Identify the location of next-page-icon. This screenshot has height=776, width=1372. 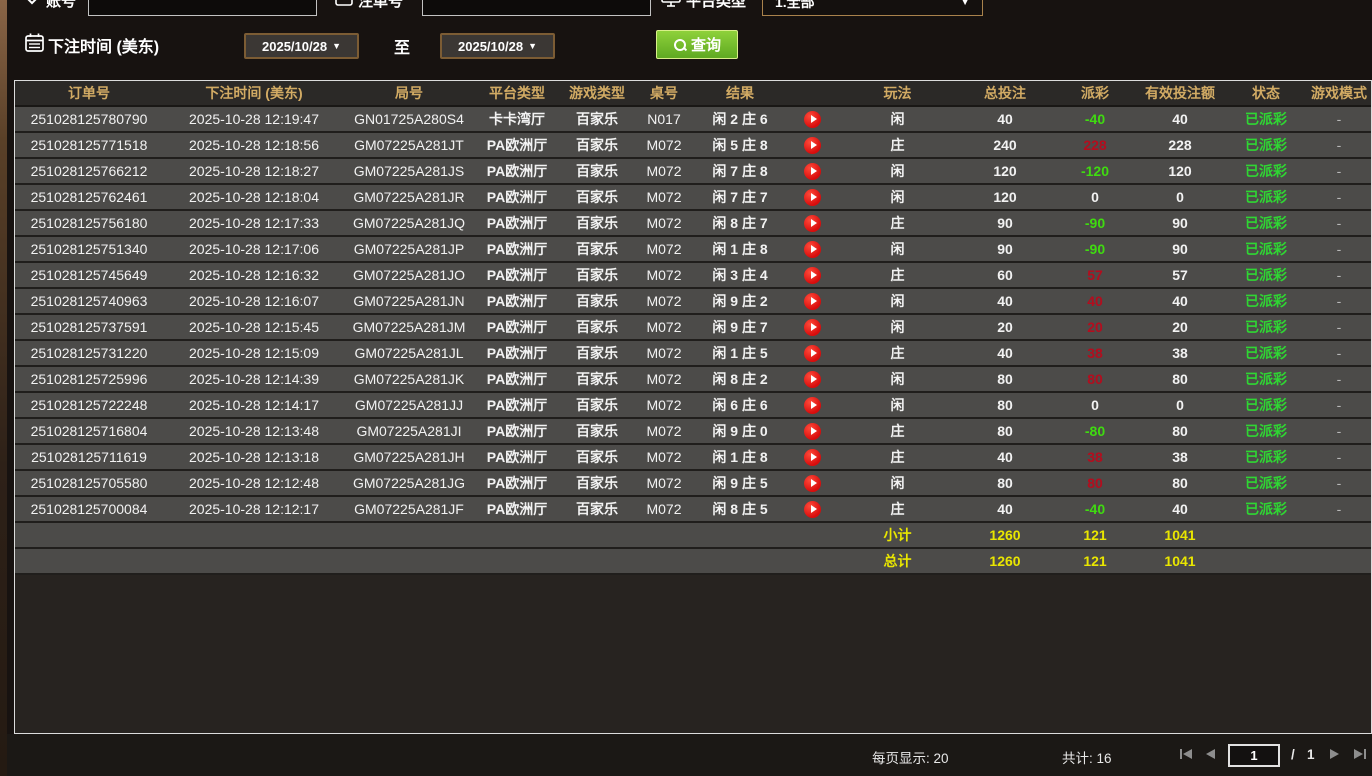
(1334, 754).